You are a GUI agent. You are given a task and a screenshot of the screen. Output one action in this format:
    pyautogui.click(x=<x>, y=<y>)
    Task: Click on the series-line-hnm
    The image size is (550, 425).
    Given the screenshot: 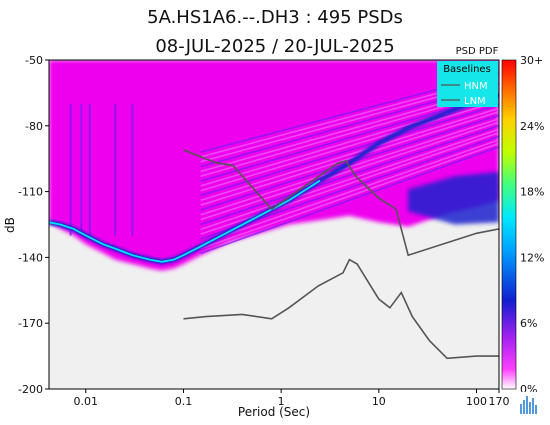 What is the action you would take?
    pyautogui.click(x=341, y=203)
    